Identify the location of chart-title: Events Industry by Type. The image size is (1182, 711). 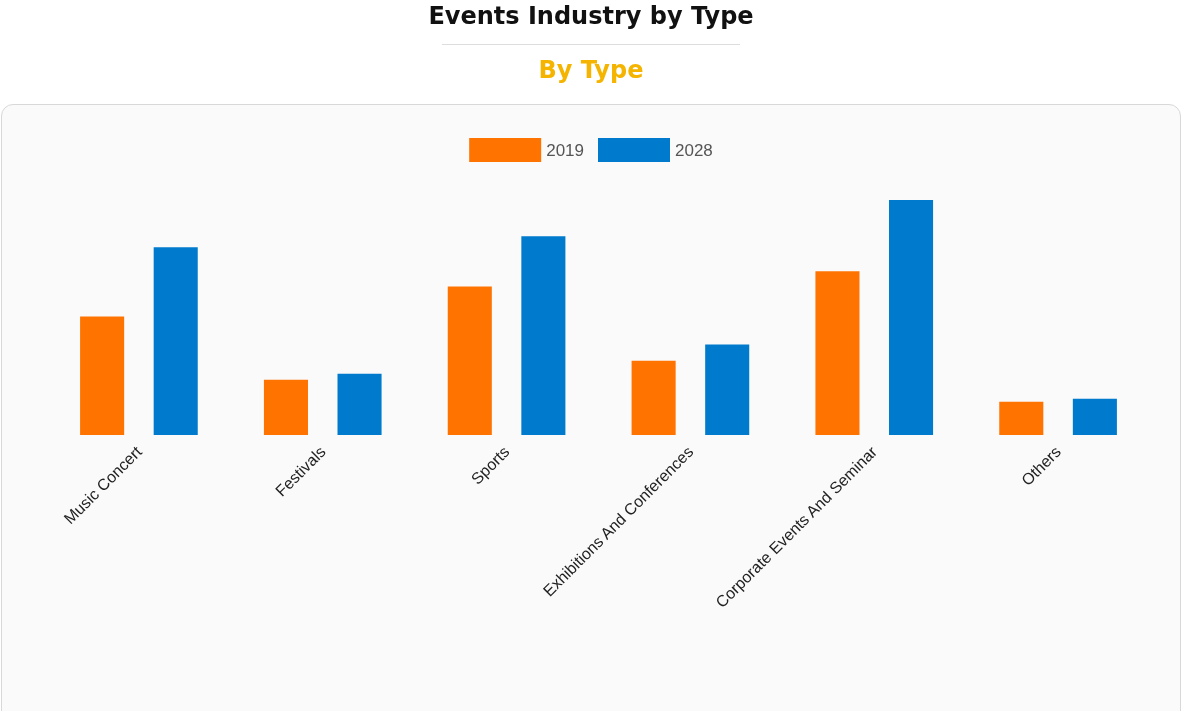
(591, 16).